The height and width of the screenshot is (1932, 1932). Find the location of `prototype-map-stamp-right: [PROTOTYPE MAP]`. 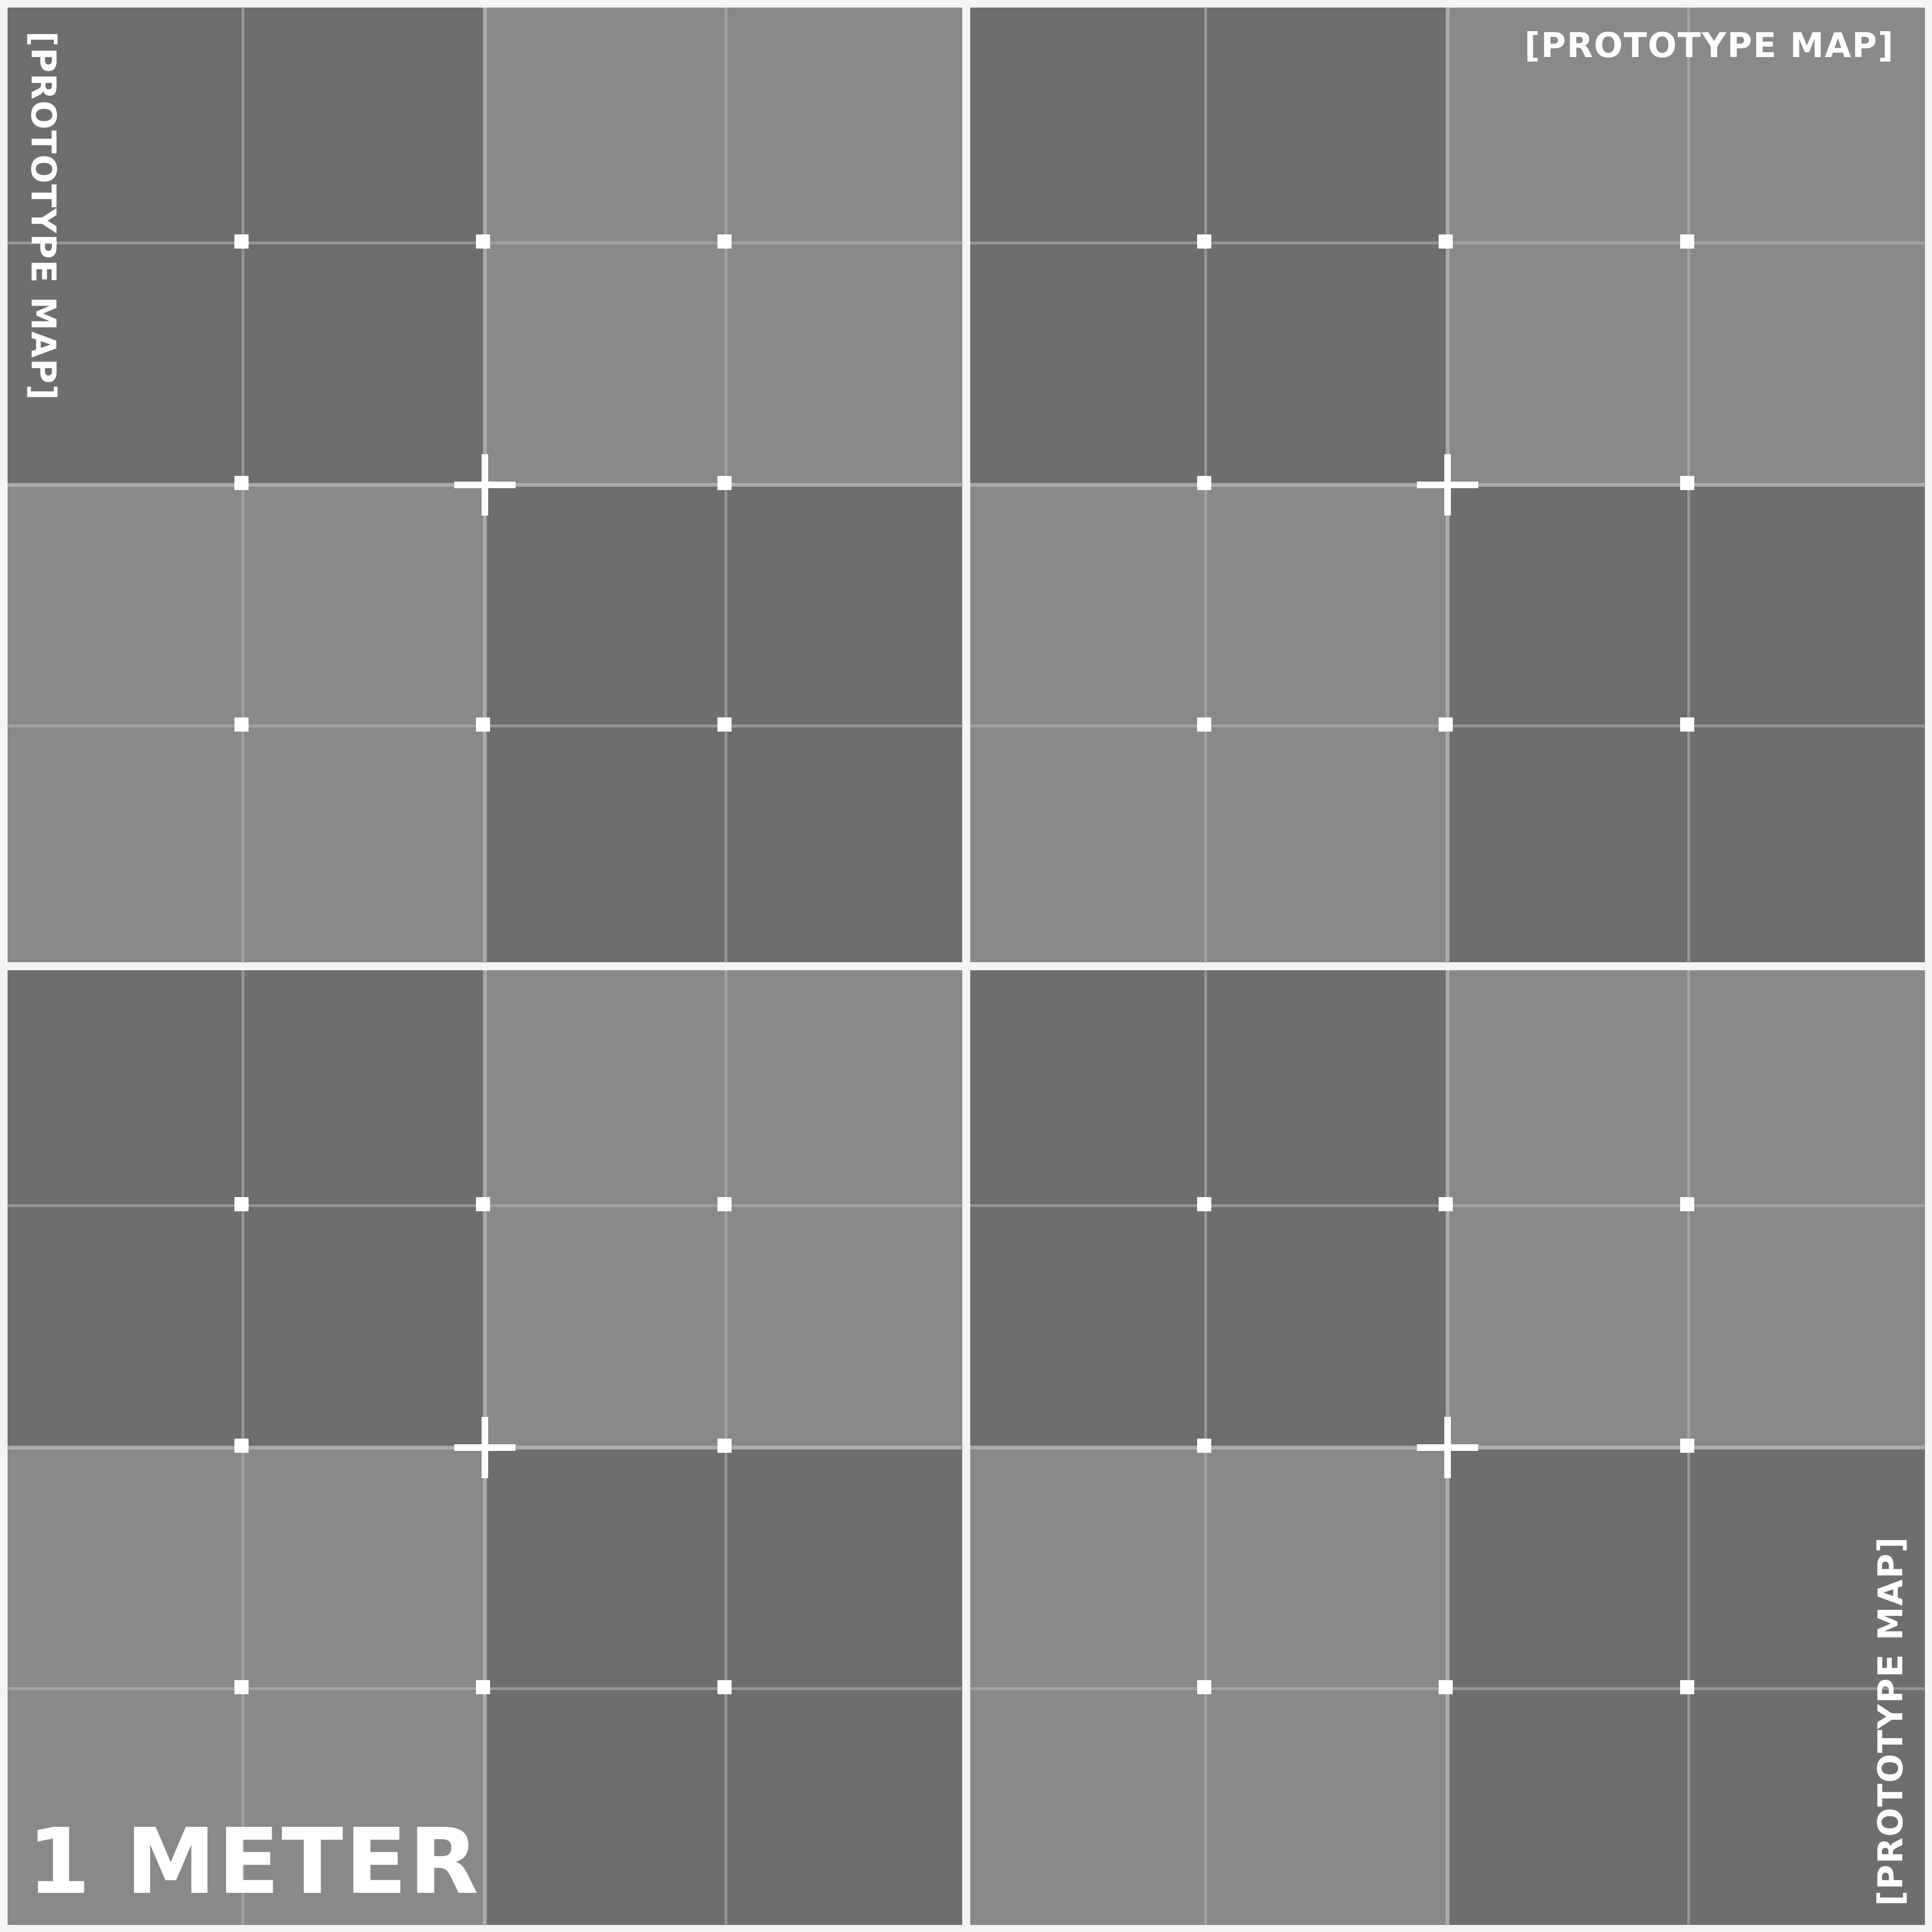

prototype-map-stamp-right: [PROTOTYPE MAP] is located at coordinates (1890, 1721).